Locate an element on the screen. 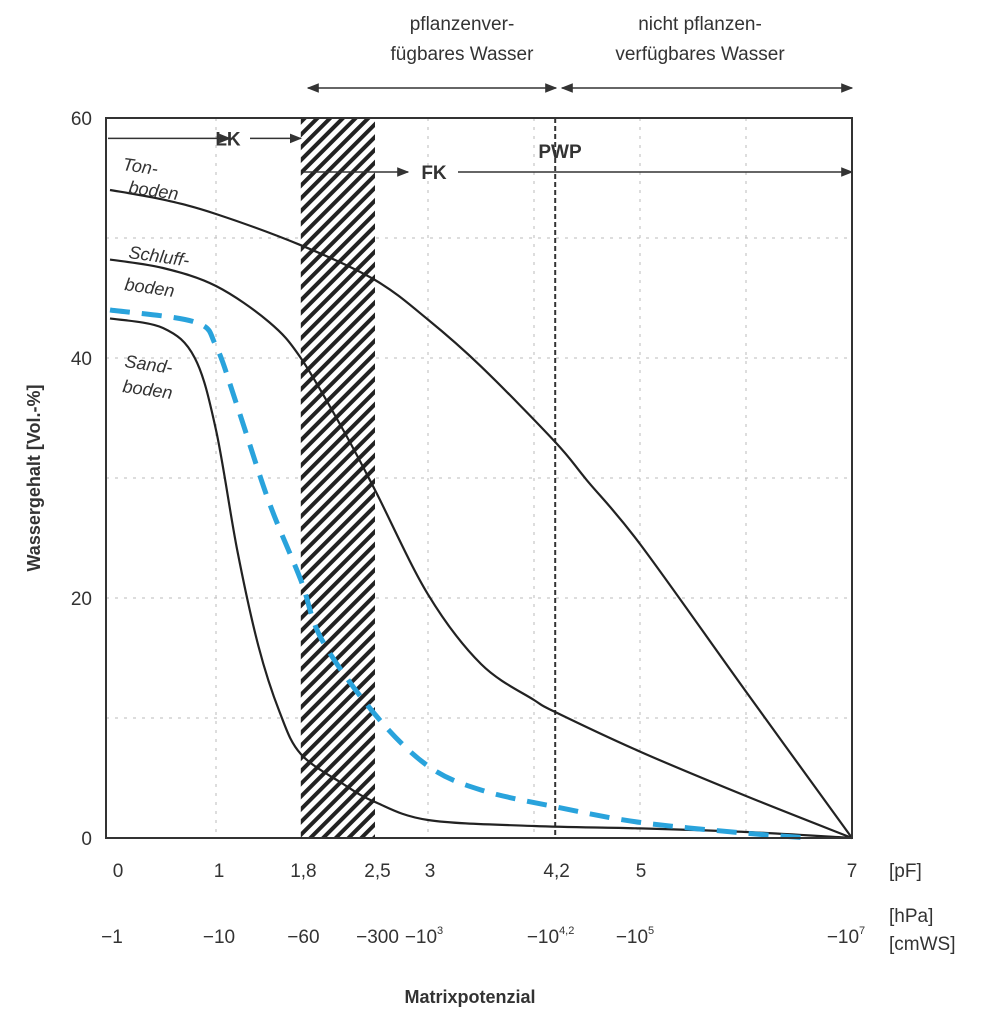 Image resolution: width=987 pixels, height=1024 pixels. x-tick-label-pf: 7 is located at coordinates (852, 871).